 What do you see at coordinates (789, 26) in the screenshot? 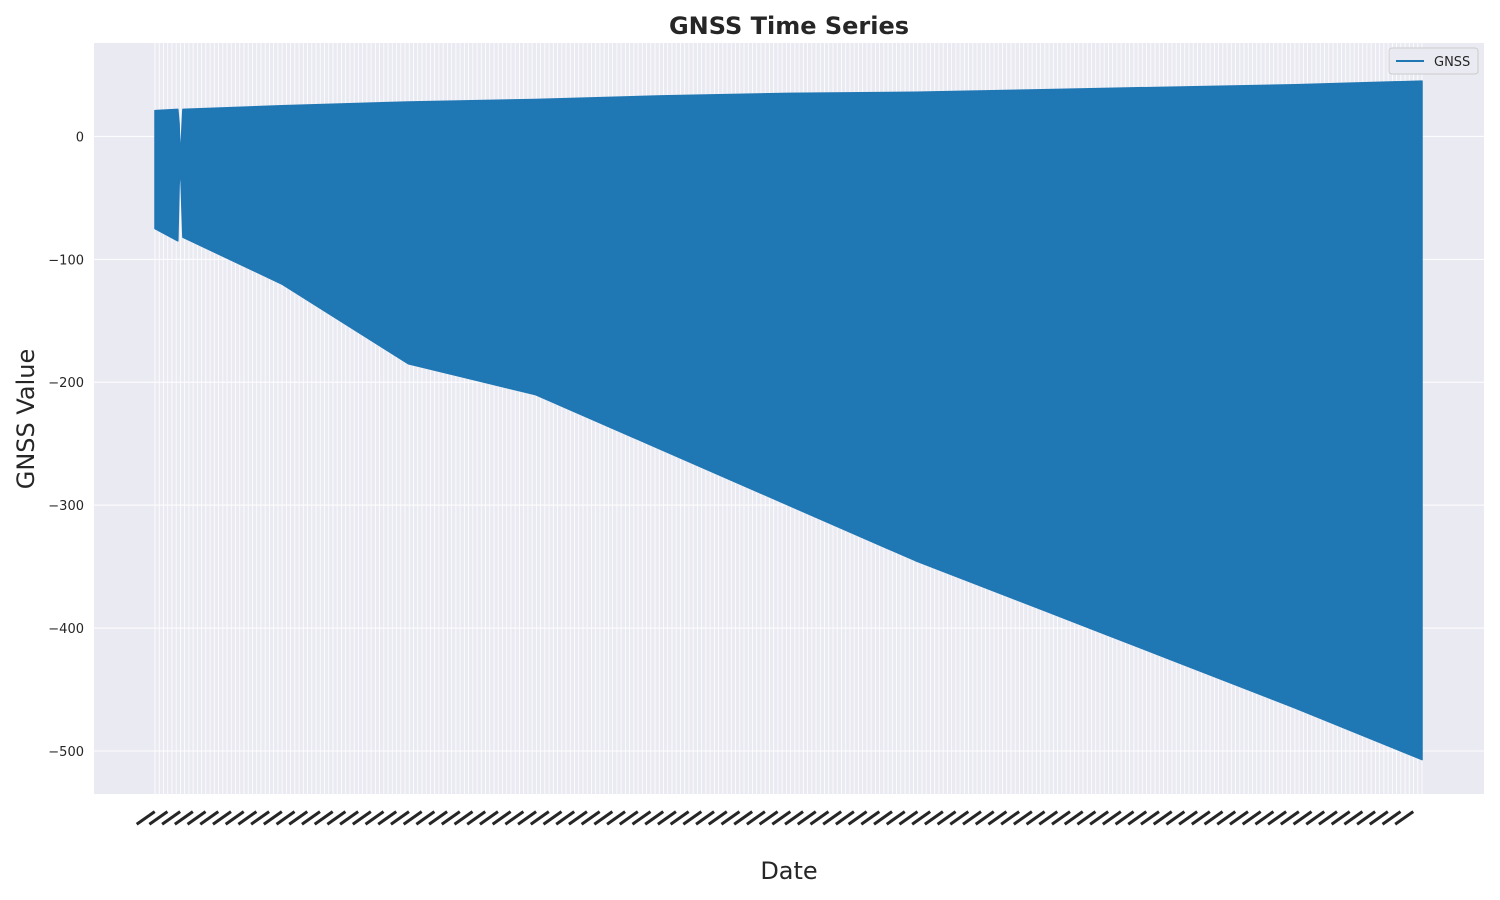
I see `chart-title: GNSS Time Series` at bounding box center [789, 26].